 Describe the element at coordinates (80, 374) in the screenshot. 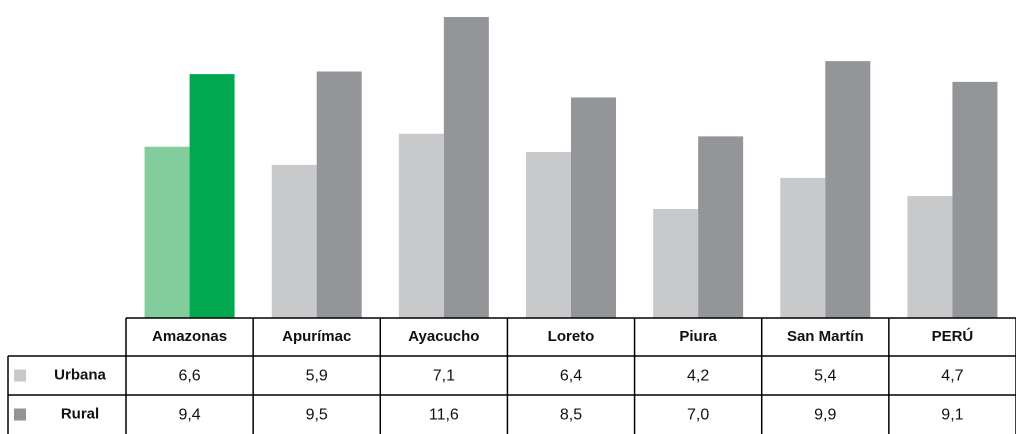

I see `legend-label: Urbana` at that location.